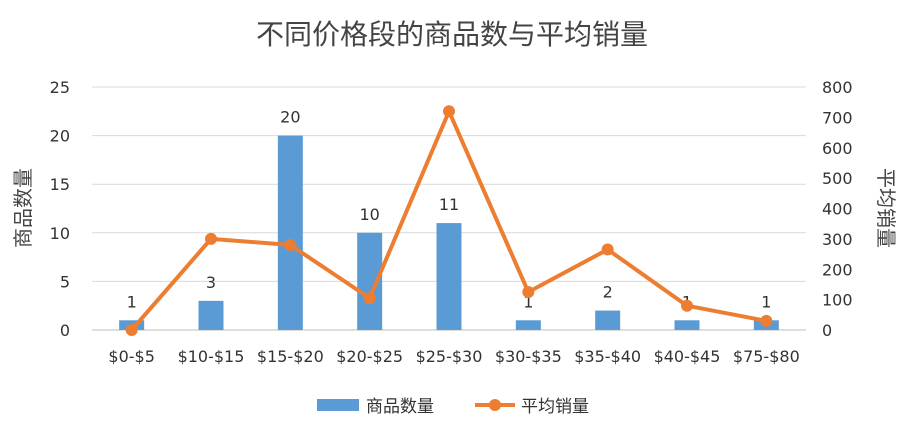  I want to click on left-axis-title: 商品数量, so click(23, 208).